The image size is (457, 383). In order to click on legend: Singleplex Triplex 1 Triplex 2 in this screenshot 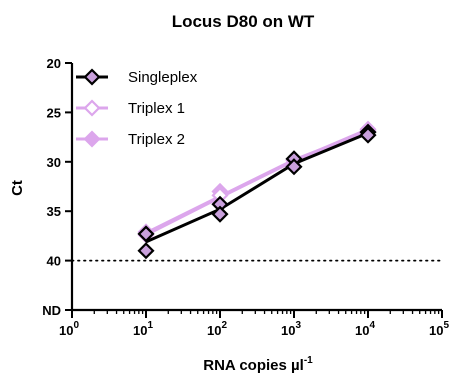, I will do `click(137, 108)`.